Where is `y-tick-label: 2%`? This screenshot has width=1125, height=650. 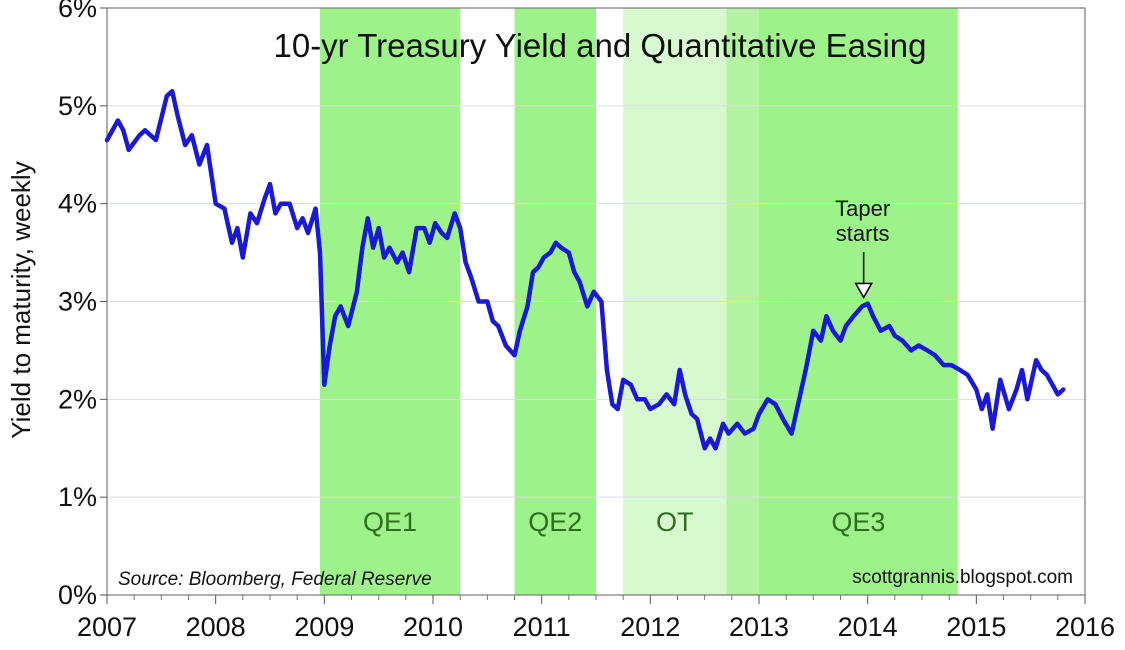 y-tick-label: 2% is located at coordinates (77, 399).